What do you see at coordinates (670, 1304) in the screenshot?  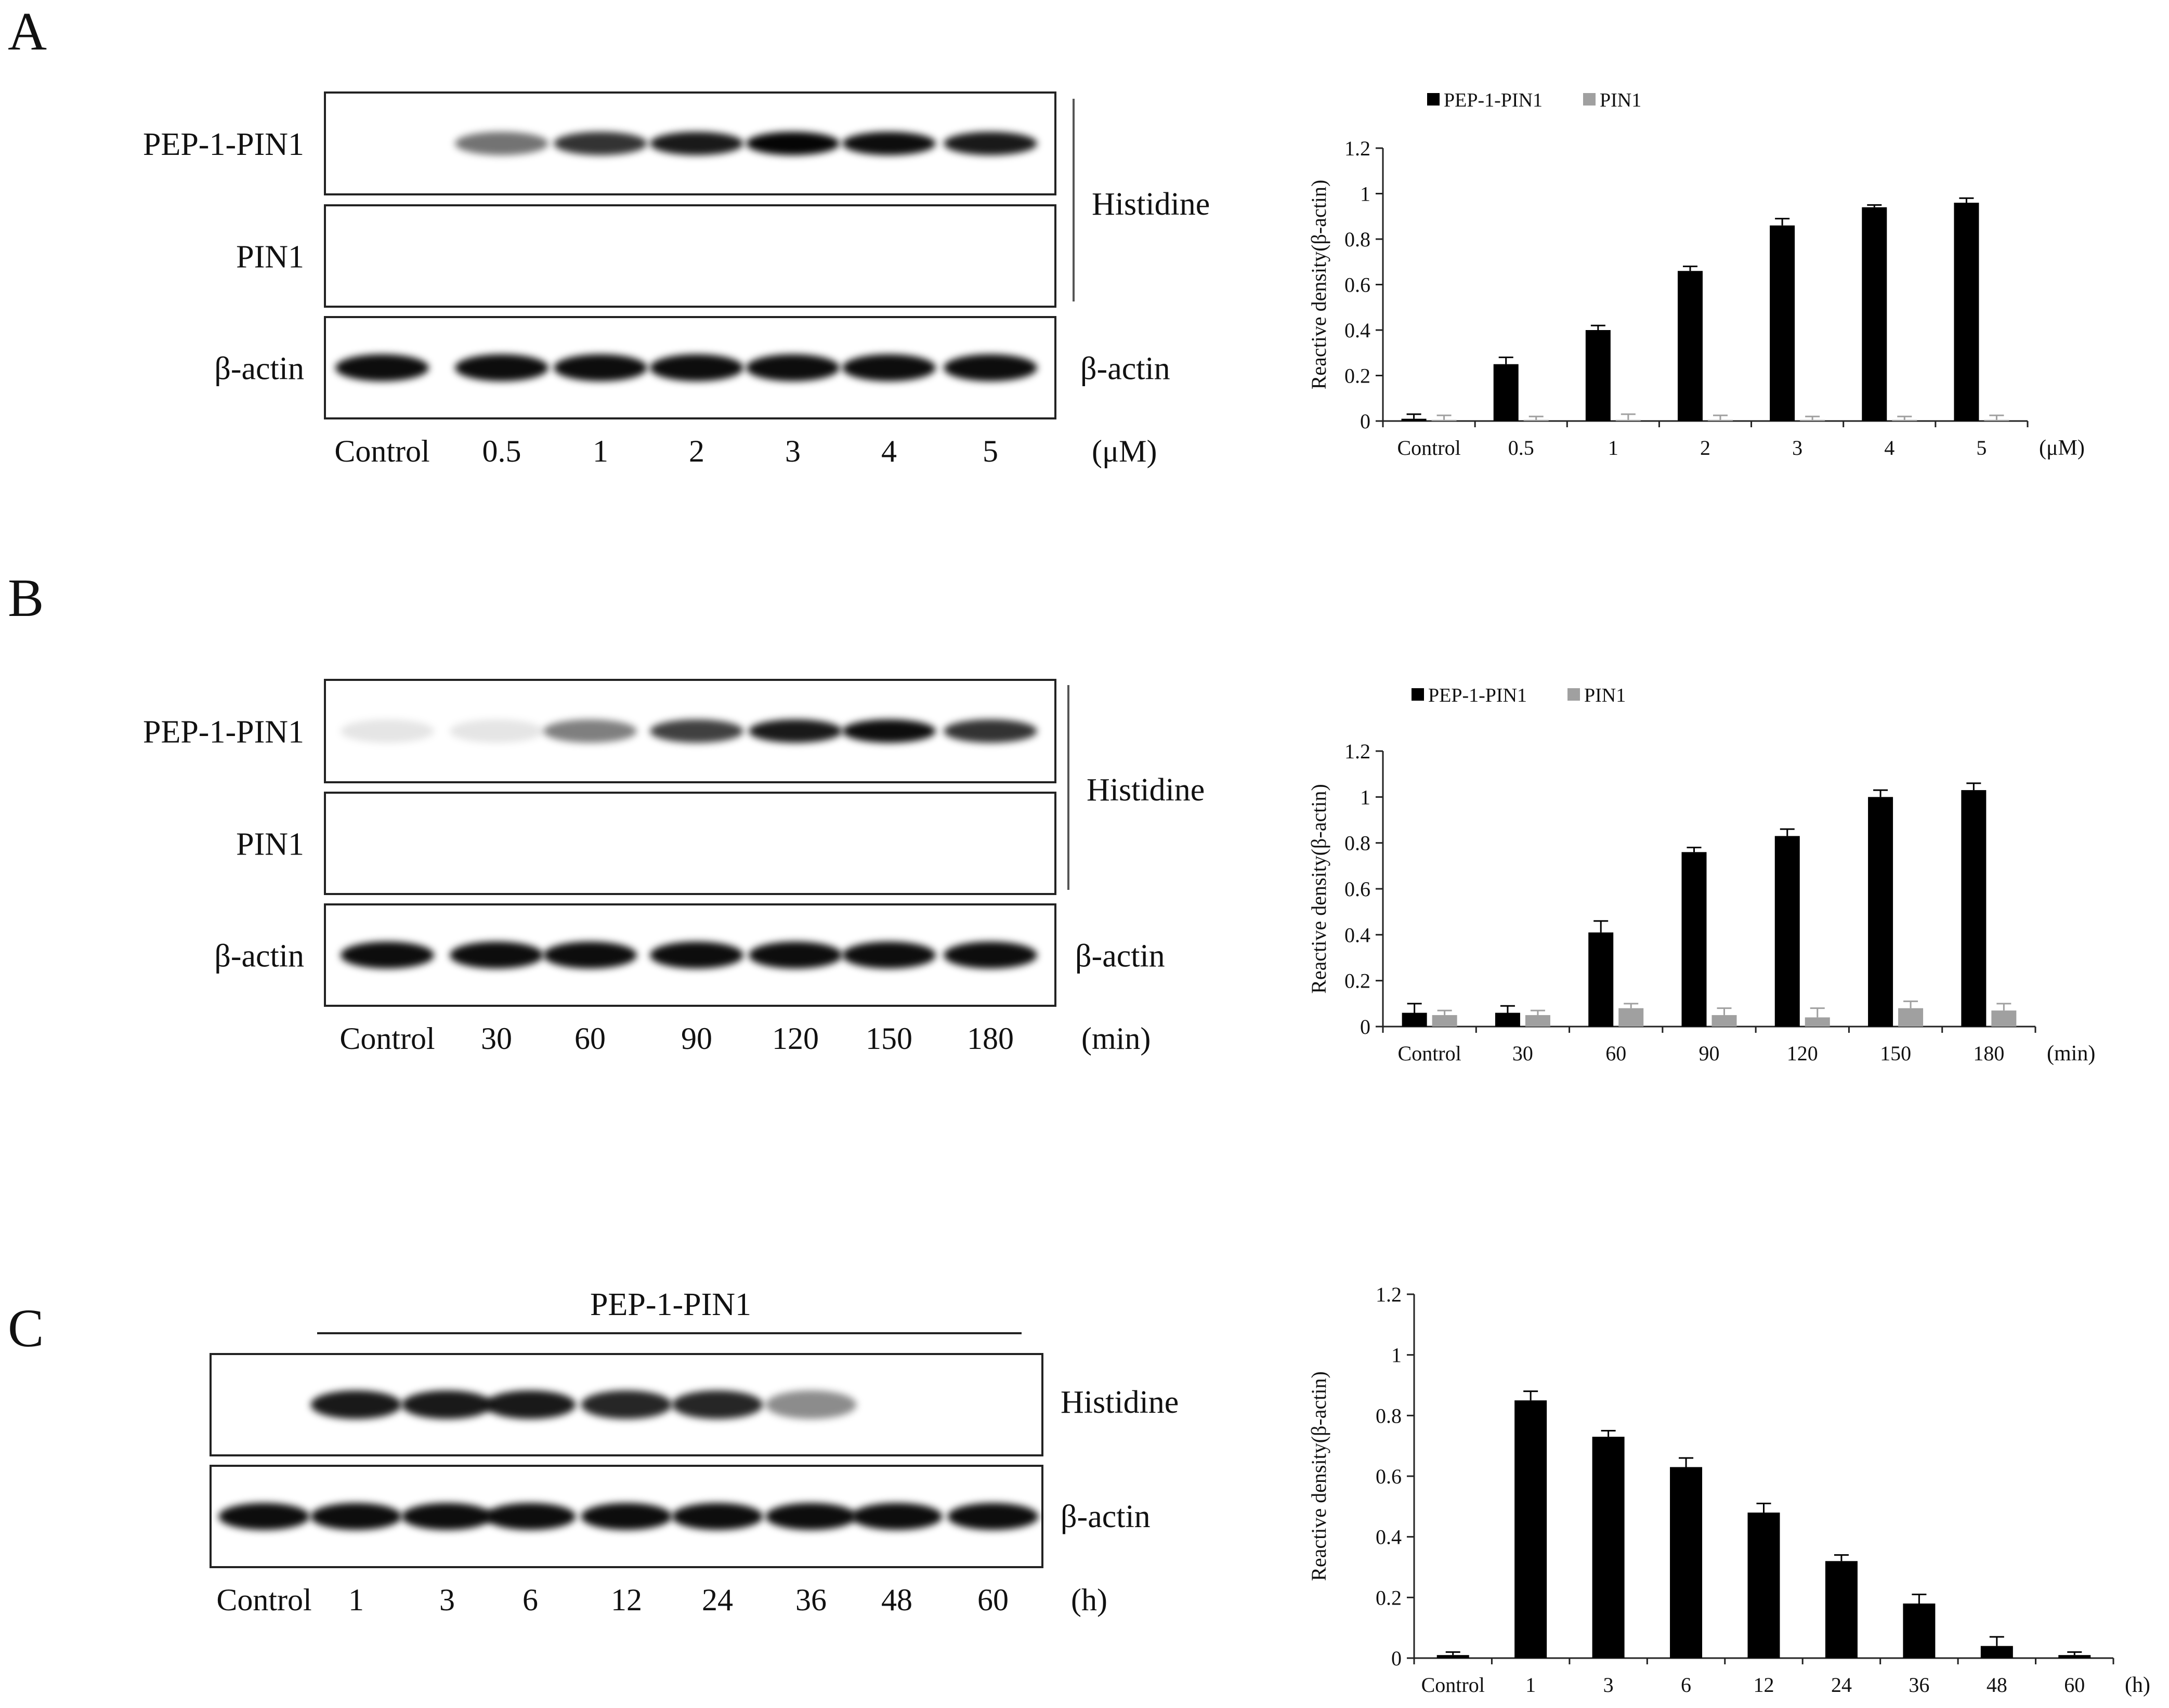 I see `treatment-label: PEP-1-PIN1` at bounding box center [670, 1304].